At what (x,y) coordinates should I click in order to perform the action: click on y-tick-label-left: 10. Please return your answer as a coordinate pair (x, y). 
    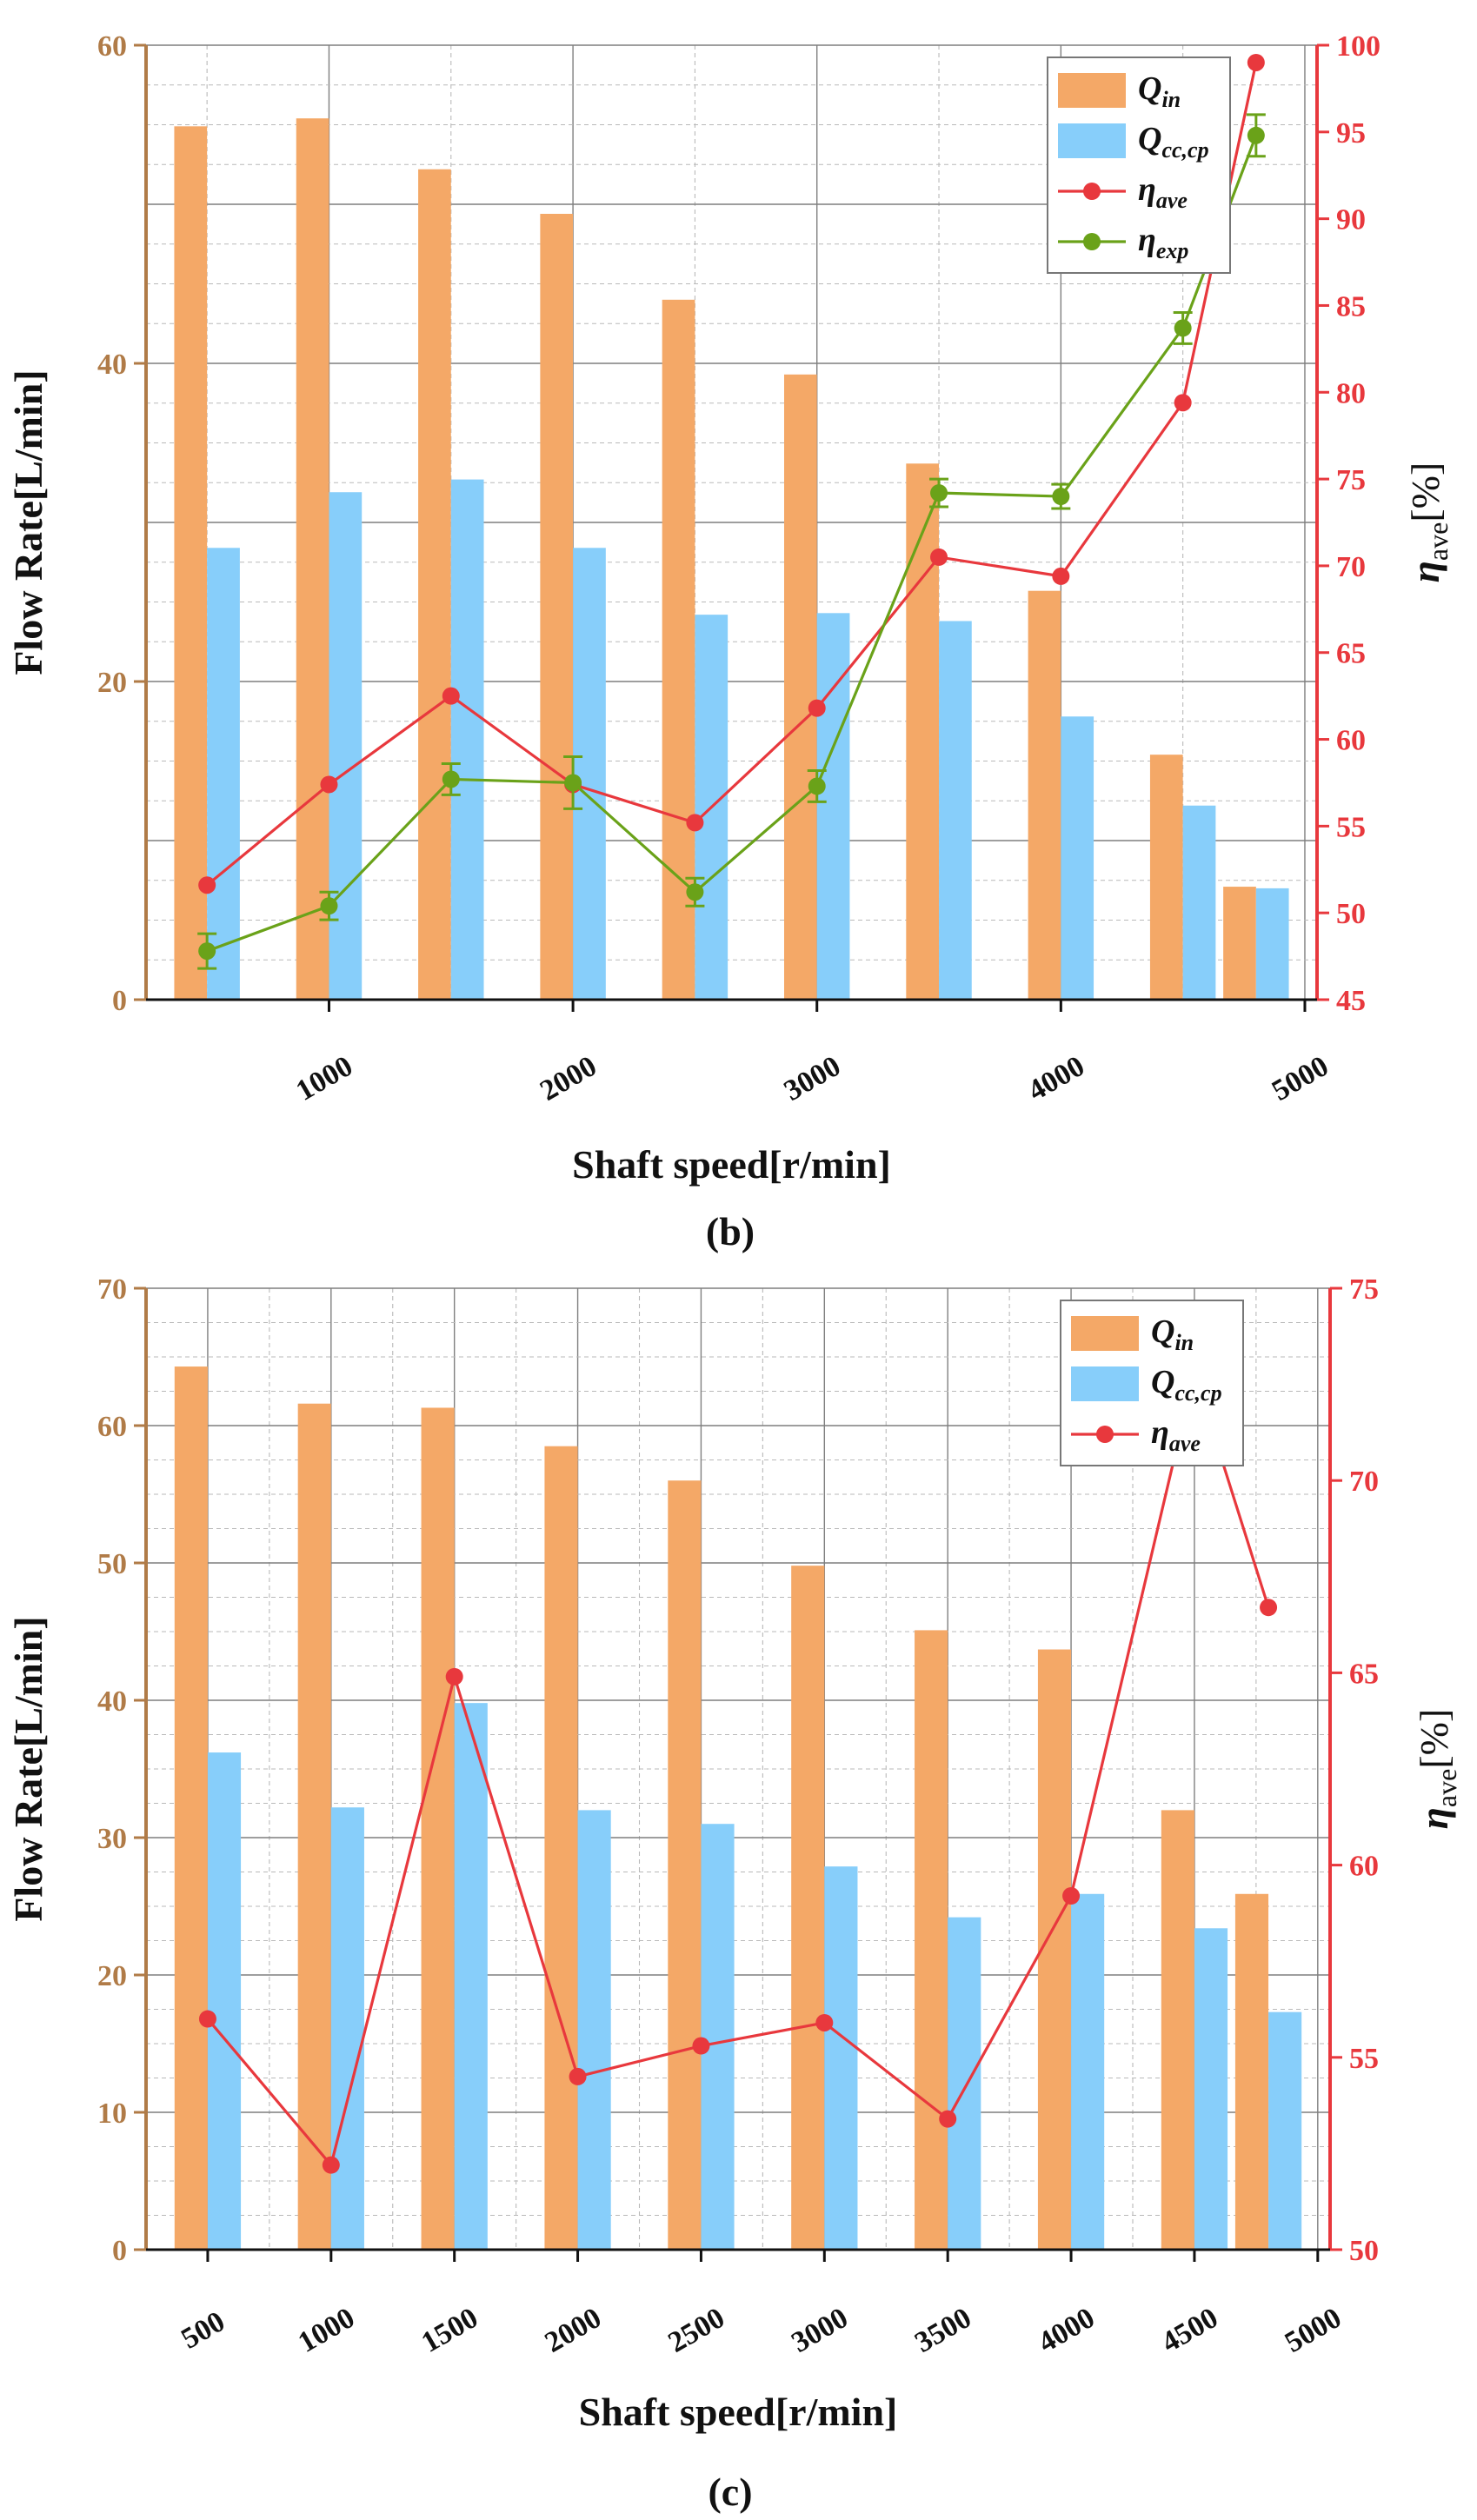
    Looking at the image, I should click on (112, 2114).